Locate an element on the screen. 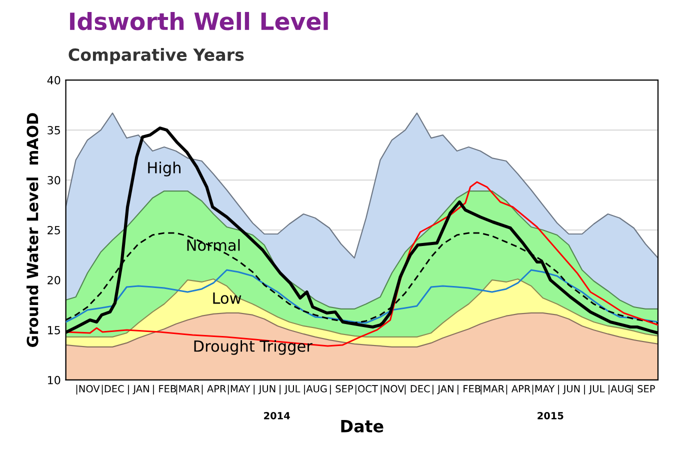 Image resolution: width=700 pixels, height=460 pixels. chart-title: Idsworth Well Level is located at coordinates (199, 21).